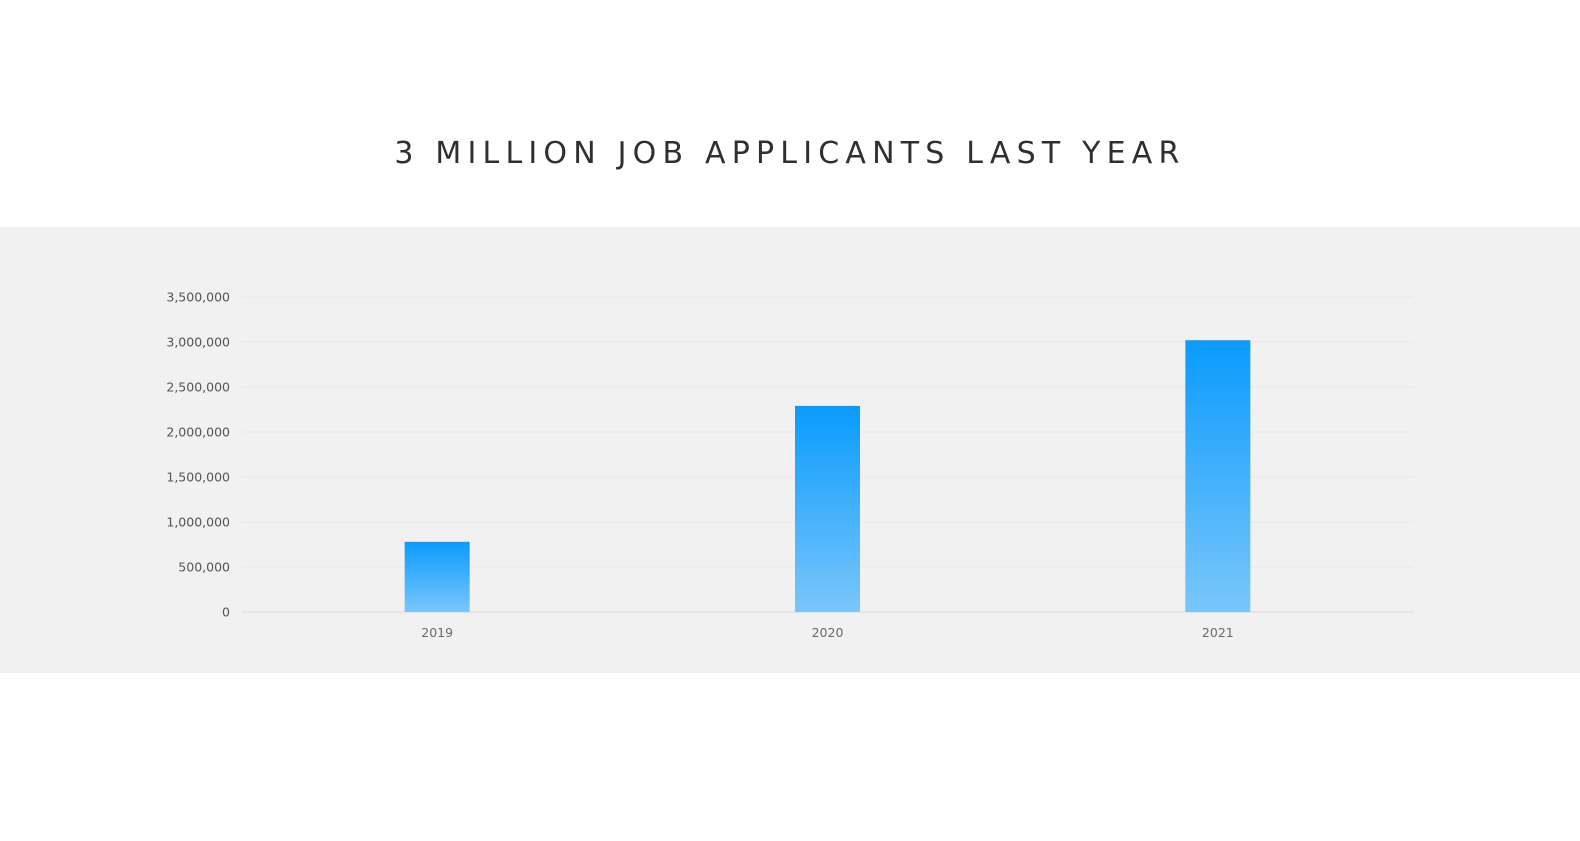 Image resolution: width=1580 pixels, height=841 pixels. I want to click on y-tick-label: 500,000, so click(204, 567).